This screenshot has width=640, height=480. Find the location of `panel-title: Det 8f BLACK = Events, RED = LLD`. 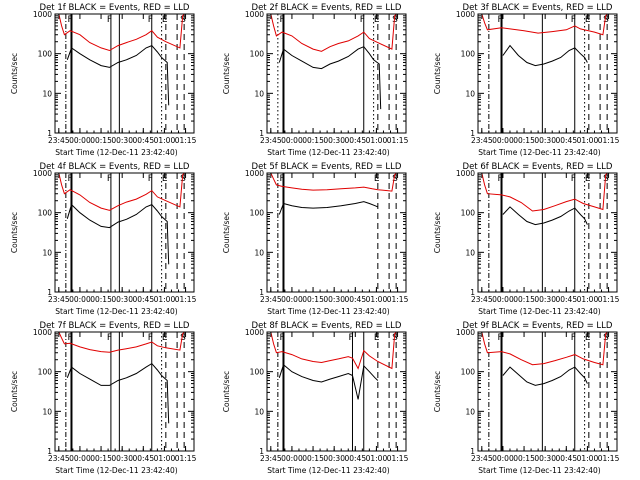

panel-title: Det 8f BLACK = Events, RED = LLD is located at coordinates (327, 326).